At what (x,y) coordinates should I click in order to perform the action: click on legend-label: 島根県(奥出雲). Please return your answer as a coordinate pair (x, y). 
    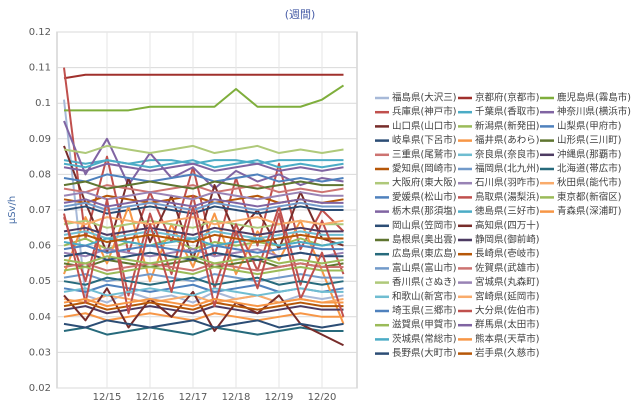
    Looking at the image, I should click on (424, 240).